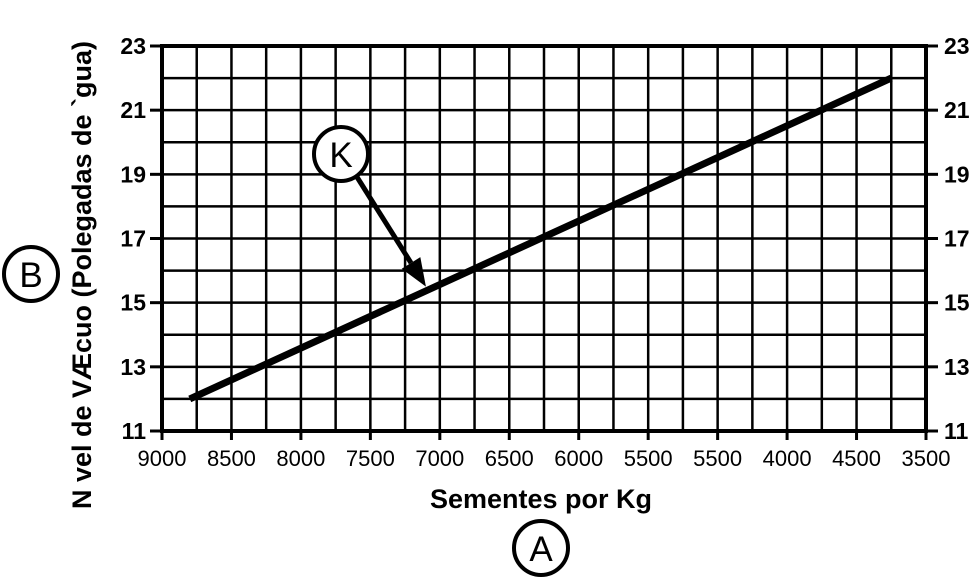 This screenshot has height=584, width=979. What do you see at coordinates (578, 458) in the screenshot?
I see `x-tick-label: 6000` at bounding box center [578, 458].